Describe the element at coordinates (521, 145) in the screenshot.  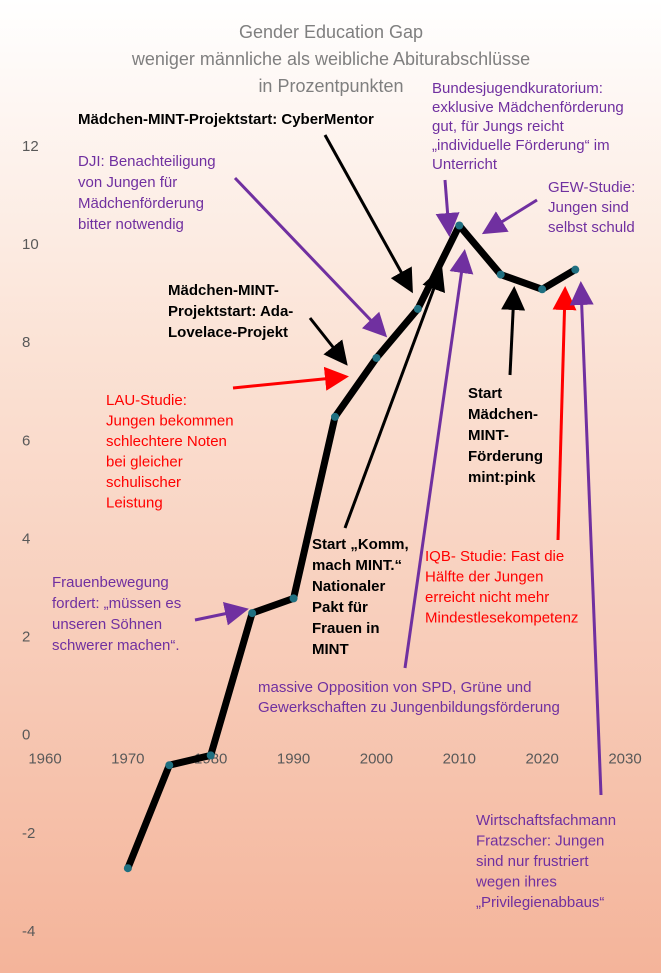
I see `annotation: „individuelle Förderung“ im` at that location.